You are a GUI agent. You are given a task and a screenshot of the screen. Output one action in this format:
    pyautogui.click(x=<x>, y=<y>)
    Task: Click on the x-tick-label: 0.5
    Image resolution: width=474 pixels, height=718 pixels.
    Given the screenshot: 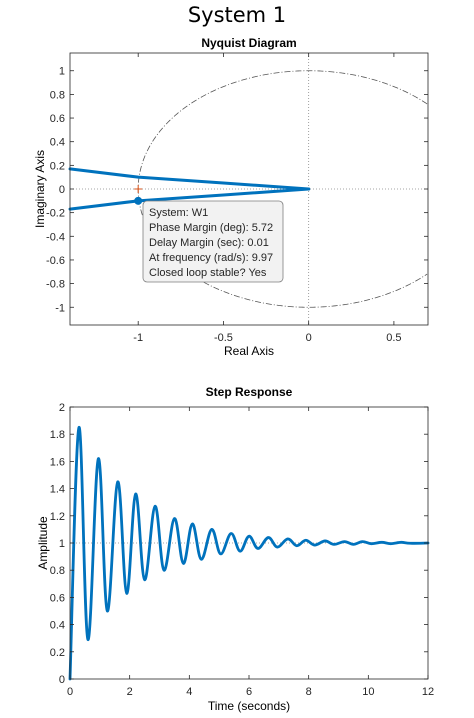 What is the action you would take?
    pyautogui.click(x=393, y=338)
    